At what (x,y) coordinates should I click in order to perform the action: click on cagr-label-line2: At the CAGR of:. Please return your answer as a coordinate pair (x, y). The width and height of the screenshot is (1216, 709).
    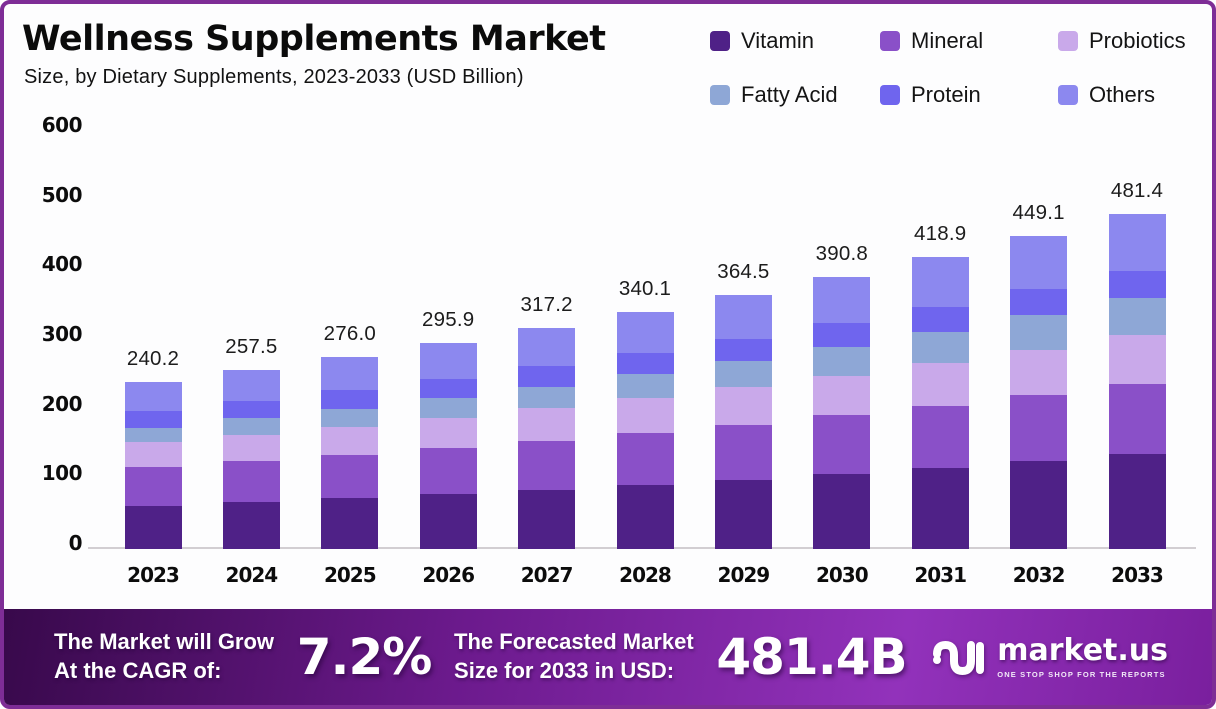
    Looking at the image, I should click on (138, 670).